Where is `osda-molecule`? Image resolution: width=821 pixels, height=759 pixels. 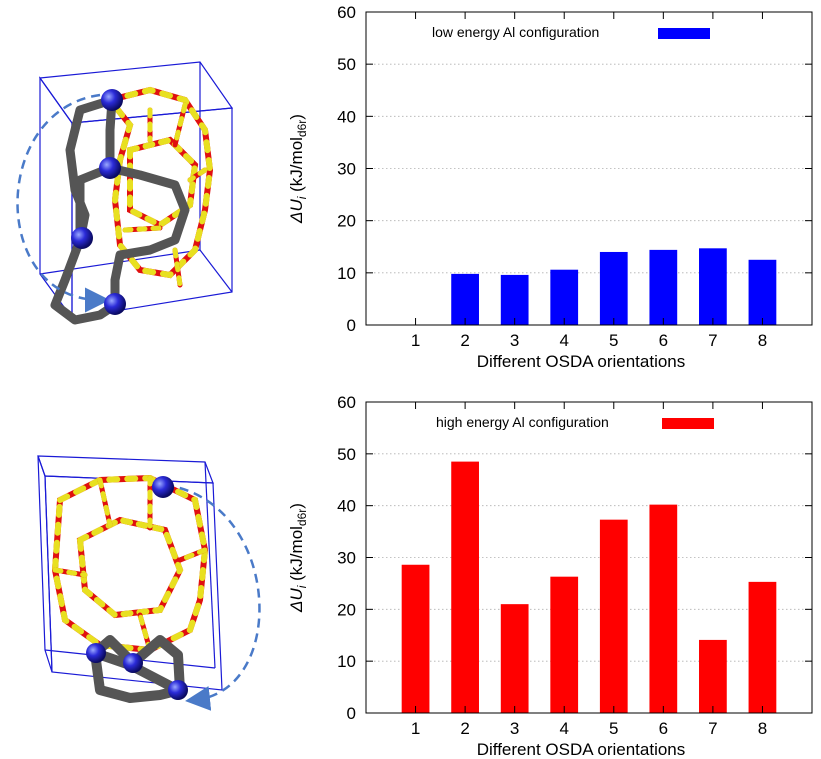
osda-molecule is located at coordinates (120, 210).